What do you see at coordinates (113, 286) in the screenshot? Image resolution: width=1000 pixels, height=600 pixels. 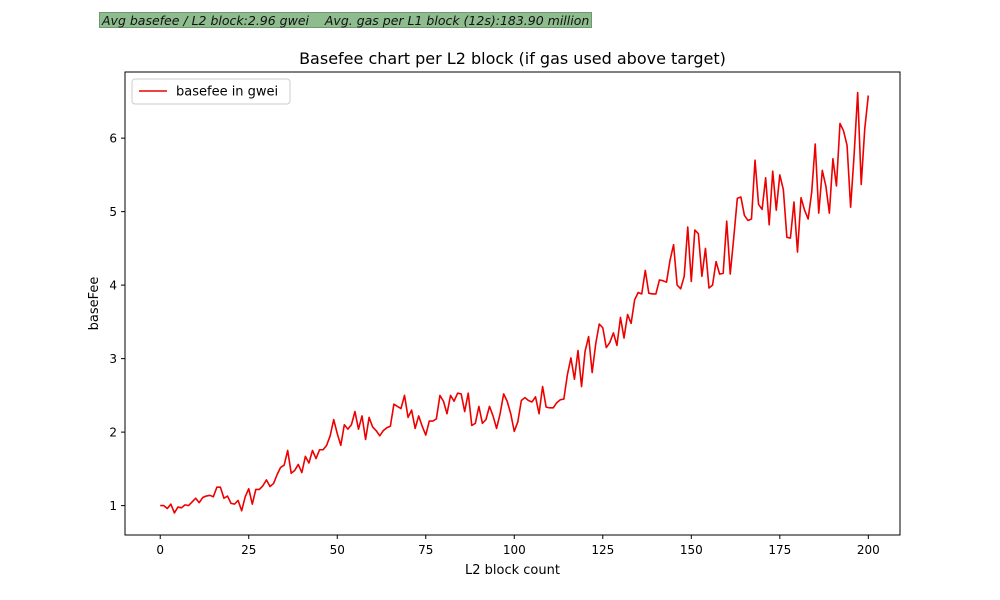 I see `y-tick-label: 4` at bounding box center [113, 286].